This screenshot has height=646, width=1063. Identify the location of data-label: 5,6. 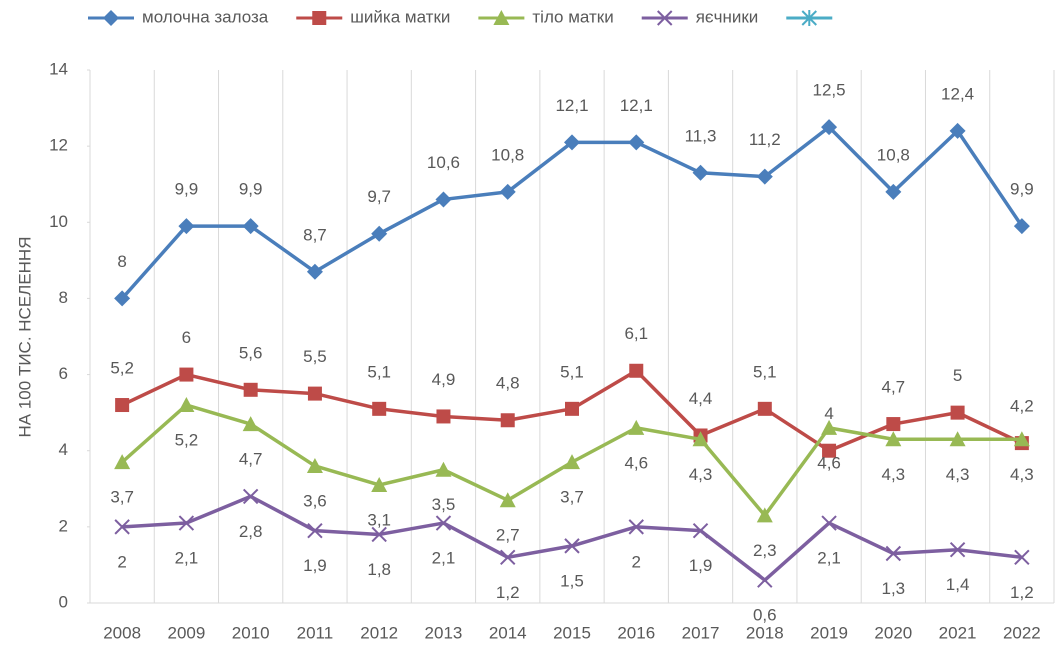
(251, 352).